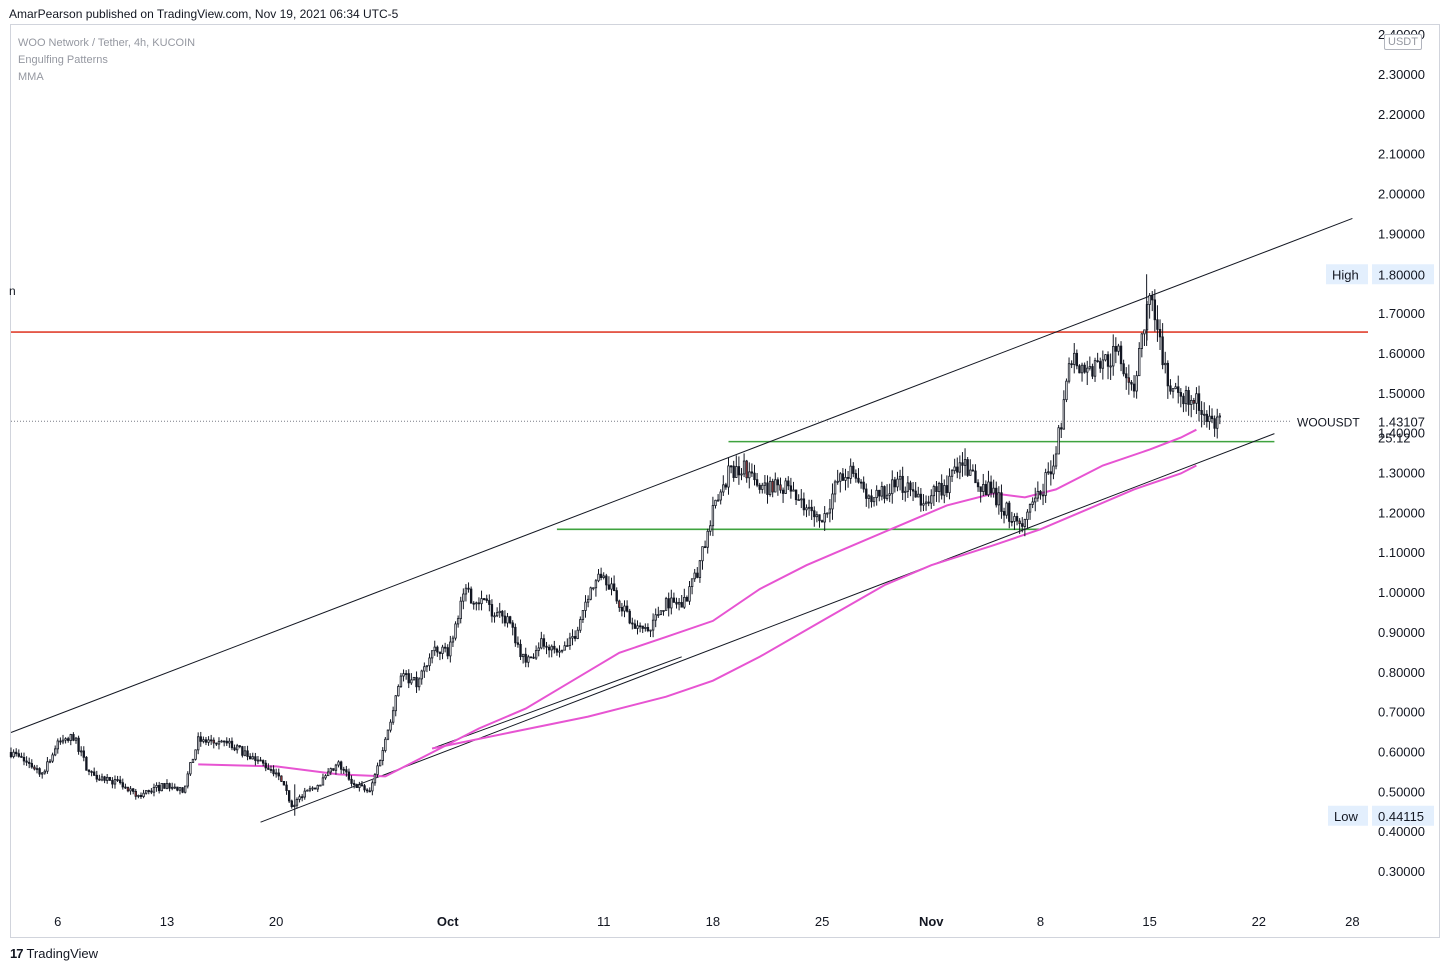 Image resolution: width=1450 pixels, height=973 pixels. What do you see at coordinates (1401, 154) in the screenshot?
I see `y-tick-label: 2.10000` at bounding box center [1401, 154].